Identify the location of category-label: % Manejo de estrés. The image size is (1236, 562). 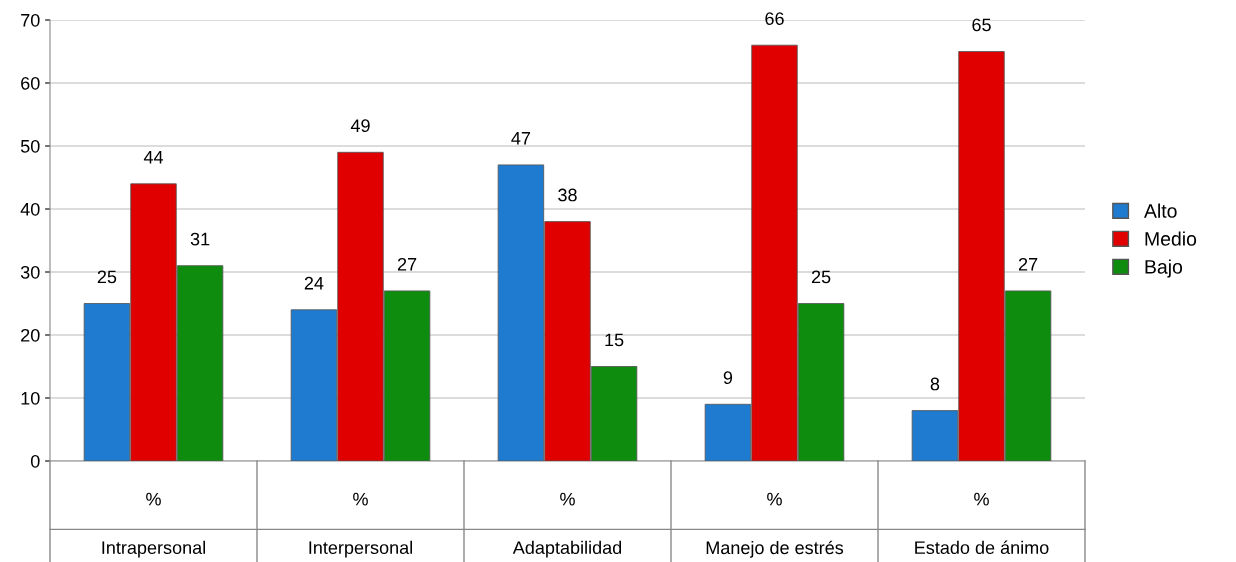
(775, 525).